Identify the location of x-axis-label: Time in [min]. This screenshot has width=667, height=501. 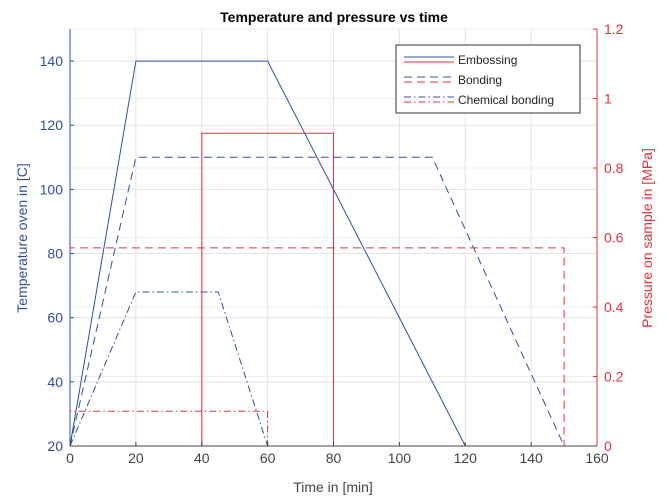
(333, 487).